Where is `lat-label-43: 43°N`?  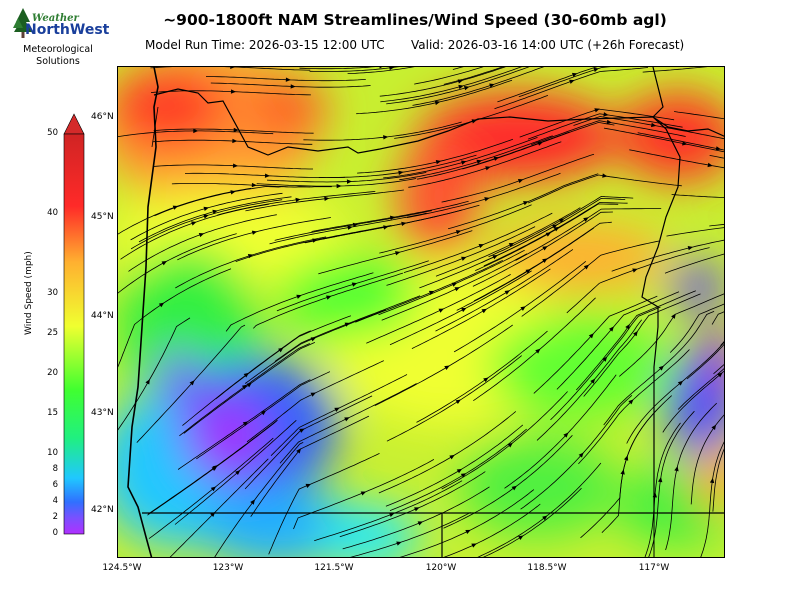 lat-label-43: 43°N is located at coordinates (102, 413).